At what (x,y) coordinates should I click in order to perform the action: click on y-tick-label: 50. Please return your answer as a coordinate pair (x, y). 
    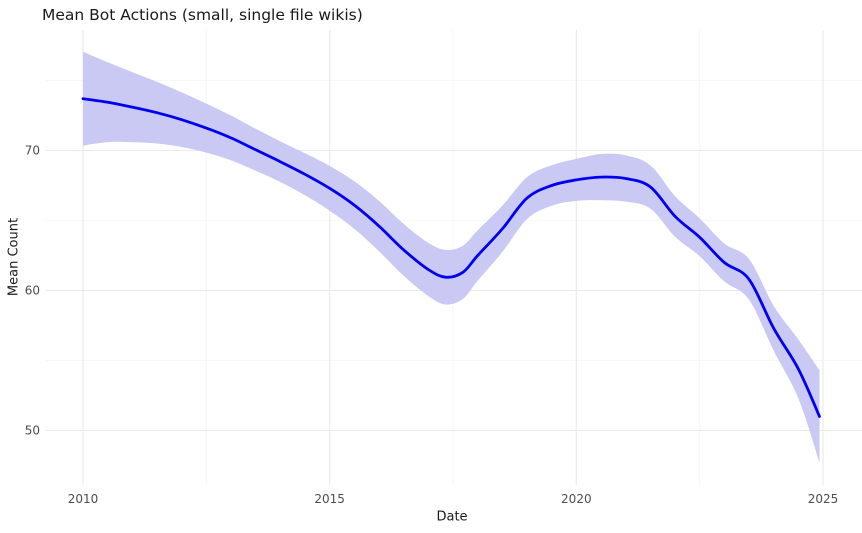
    Looking at the image, I should click on (32, 431).